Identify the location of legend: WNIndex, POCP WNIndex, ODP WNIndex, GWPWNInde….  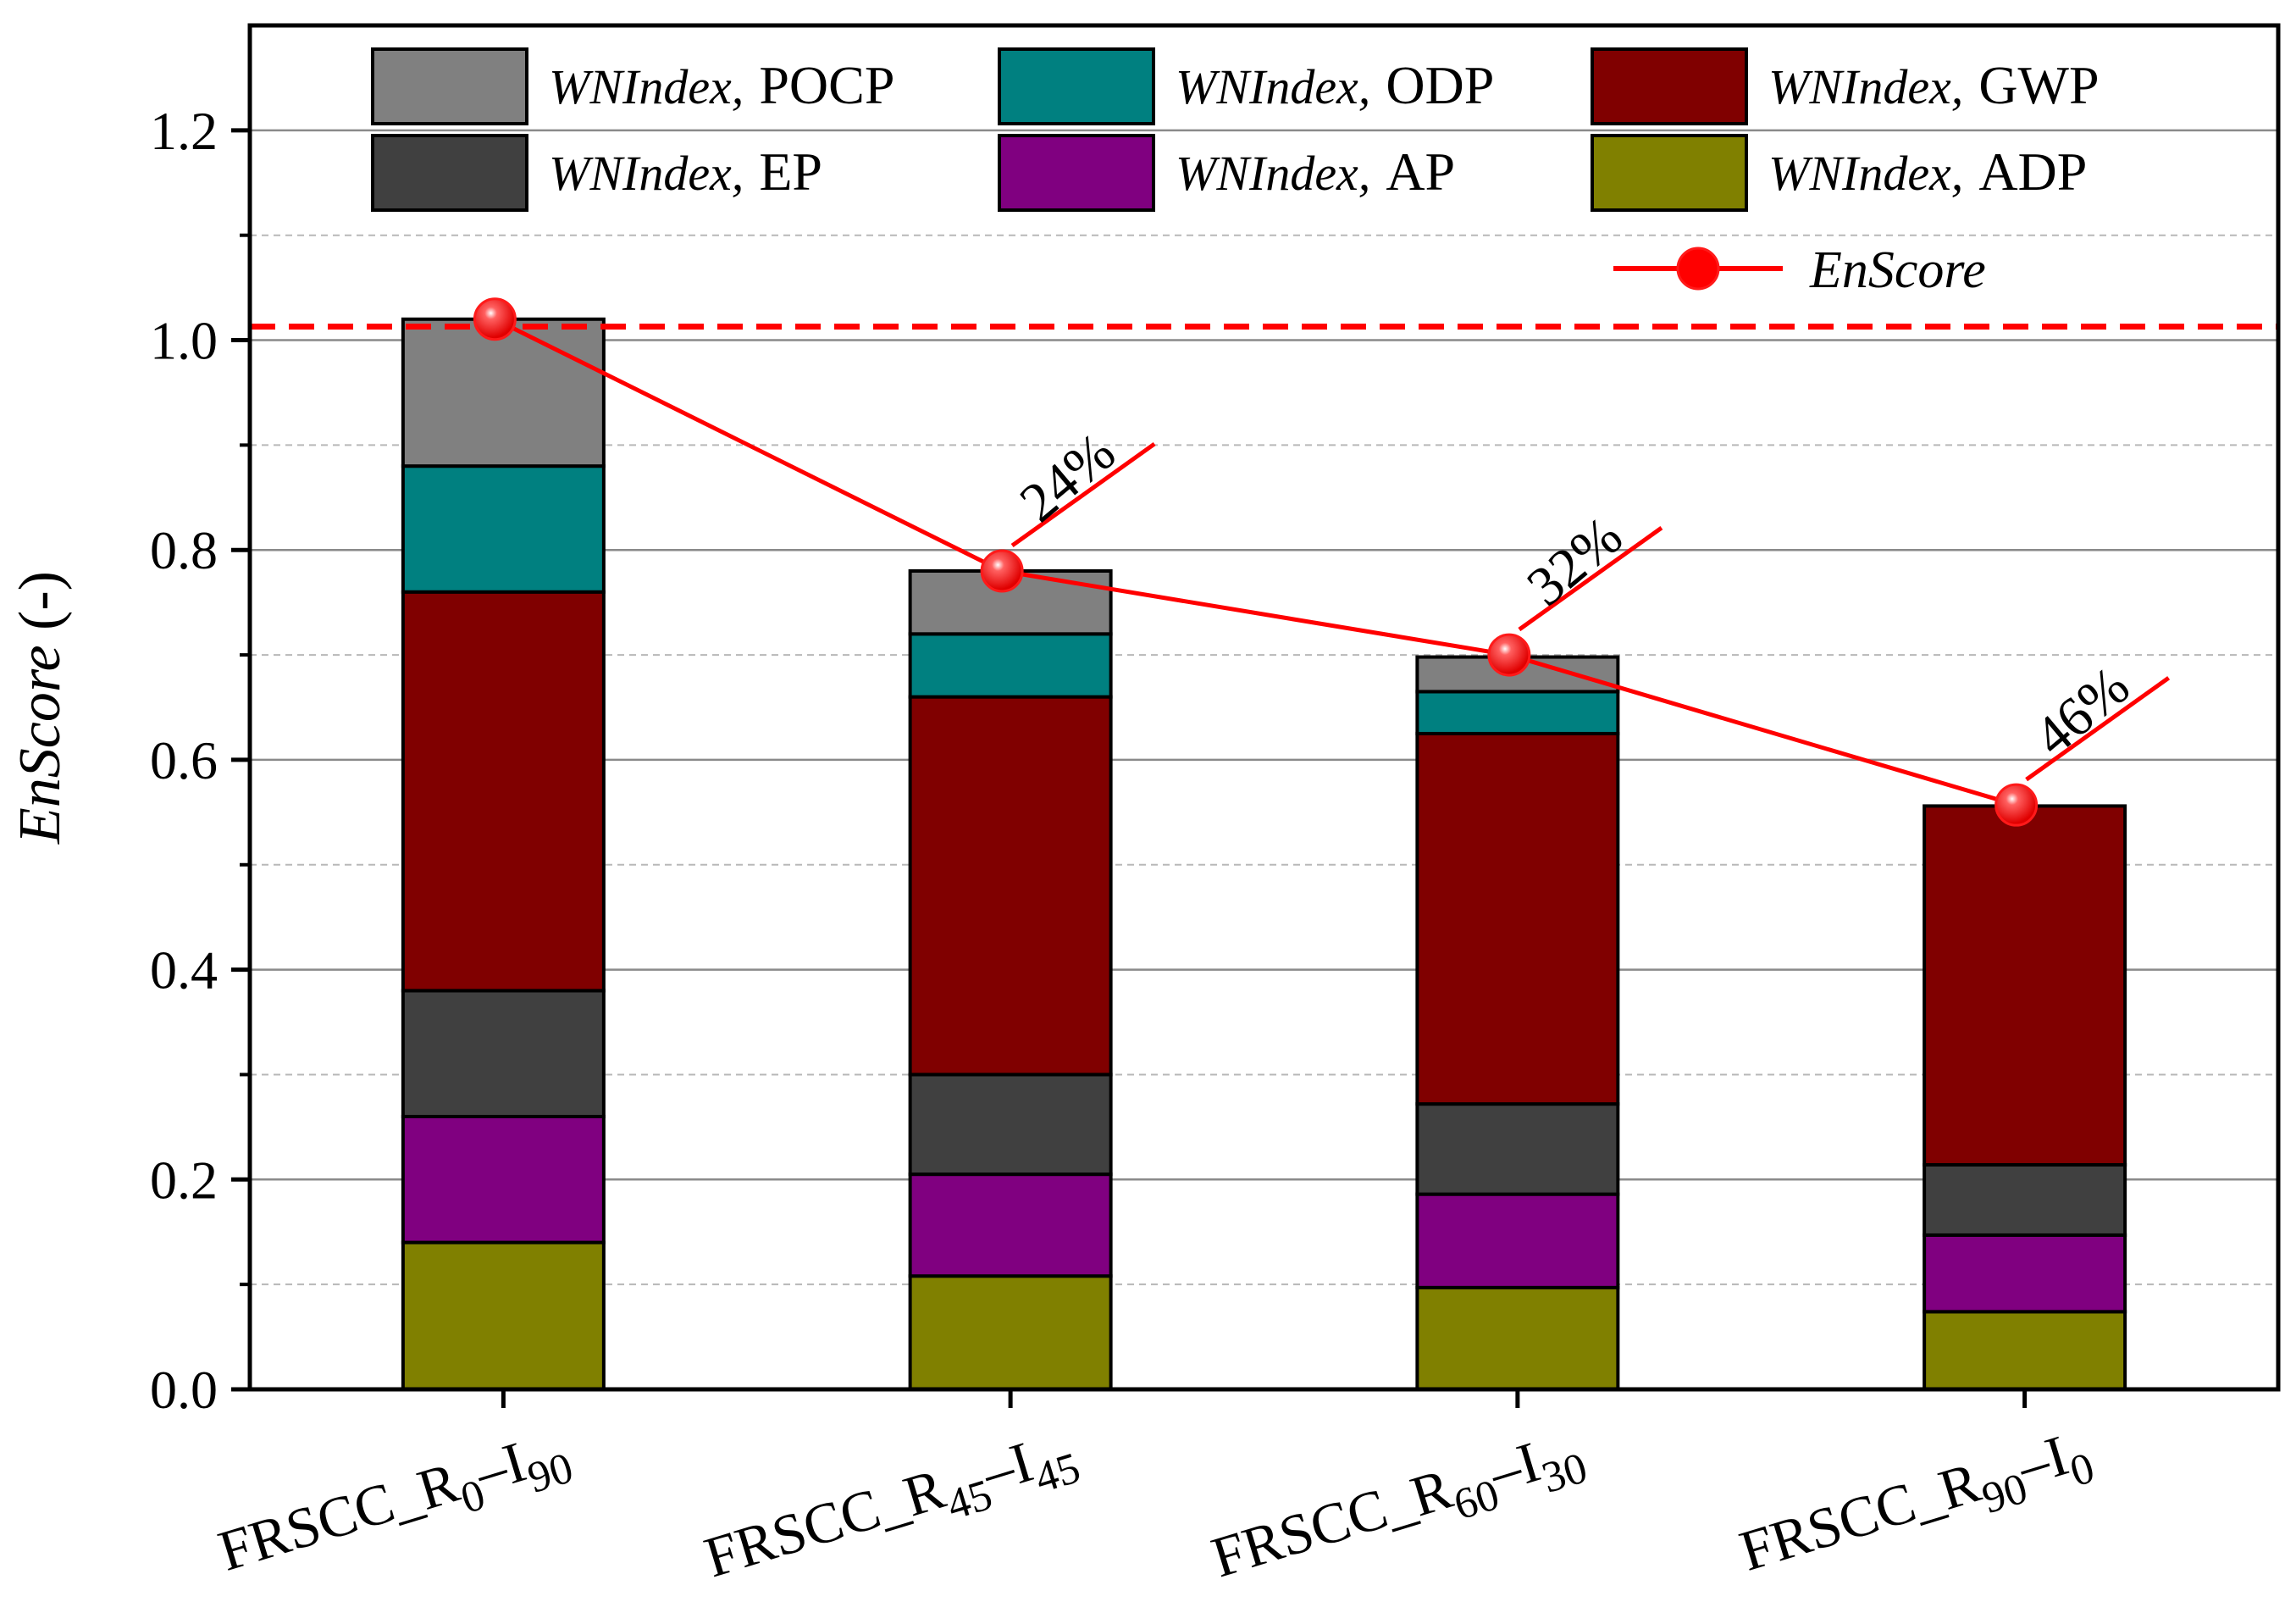
(1235, 173).